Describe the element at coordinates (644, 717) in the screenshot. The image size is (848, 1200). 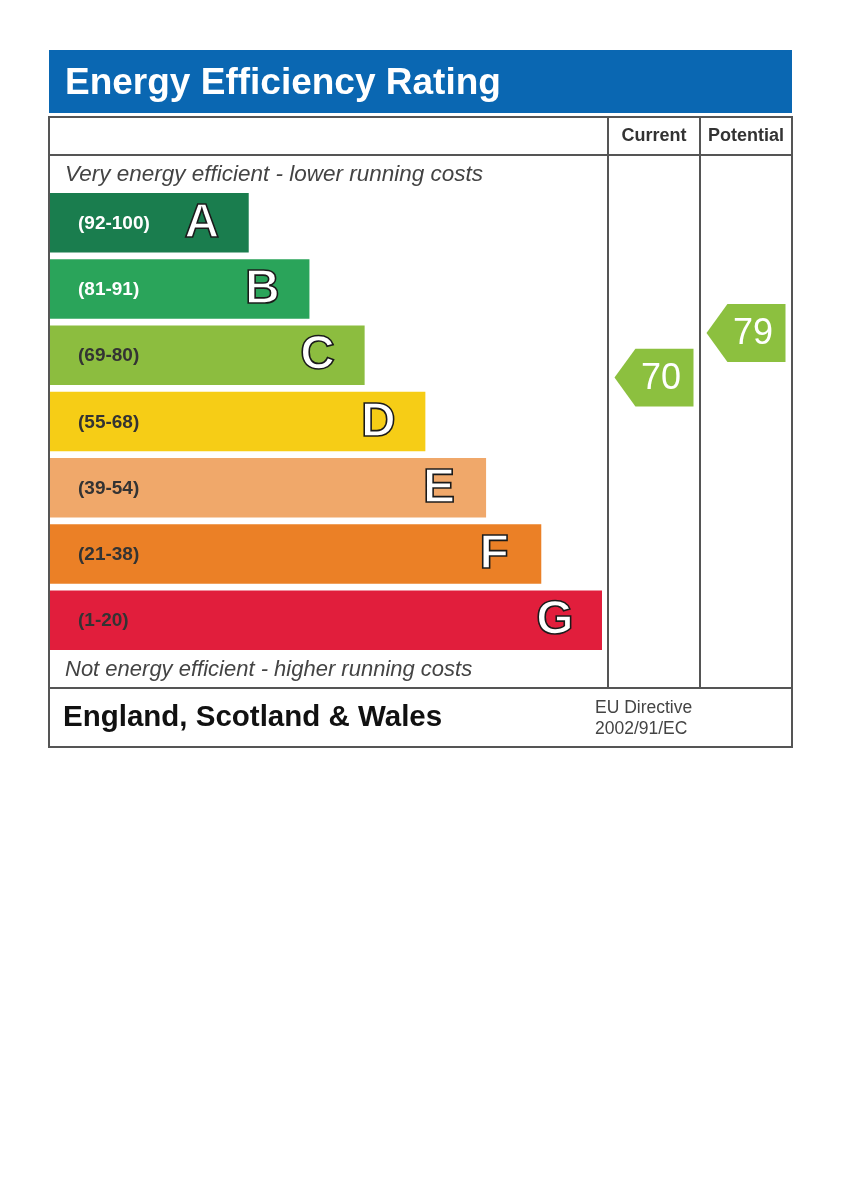
I see `text: EU Directive 2002/91/EC` at that location.